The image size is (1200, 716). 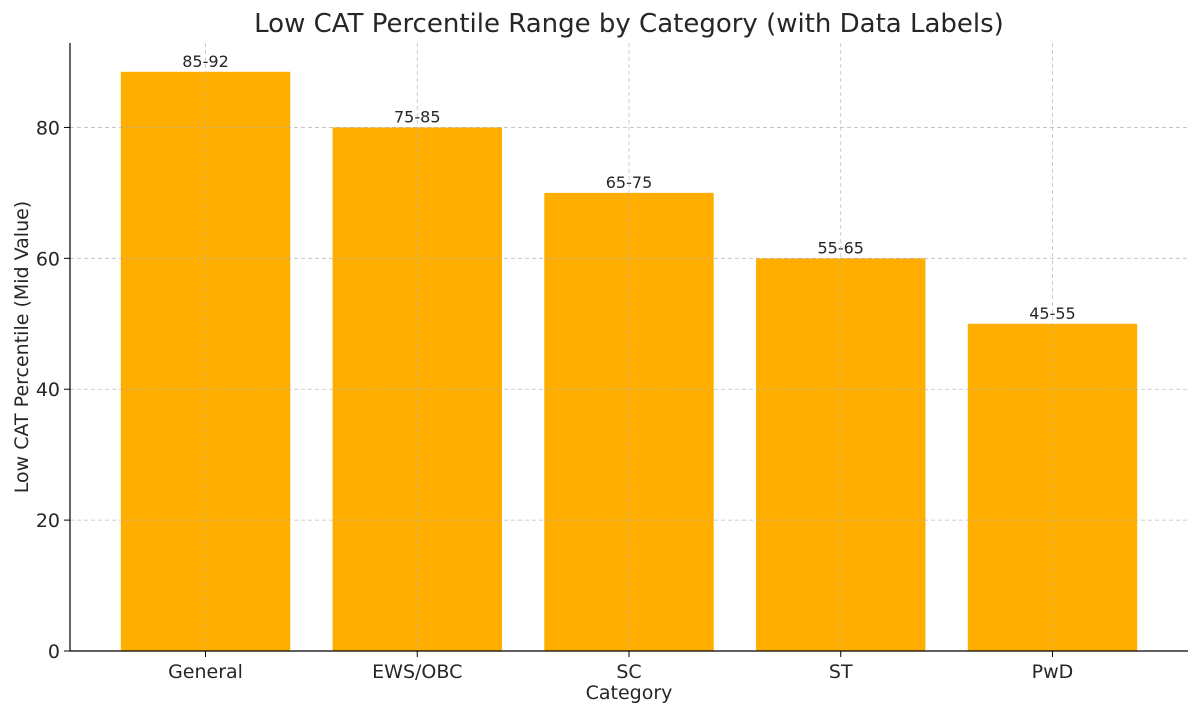 I want to click on y-axis-label: Low CAT Percentile (Mid Value), so click(x=22, y=347).